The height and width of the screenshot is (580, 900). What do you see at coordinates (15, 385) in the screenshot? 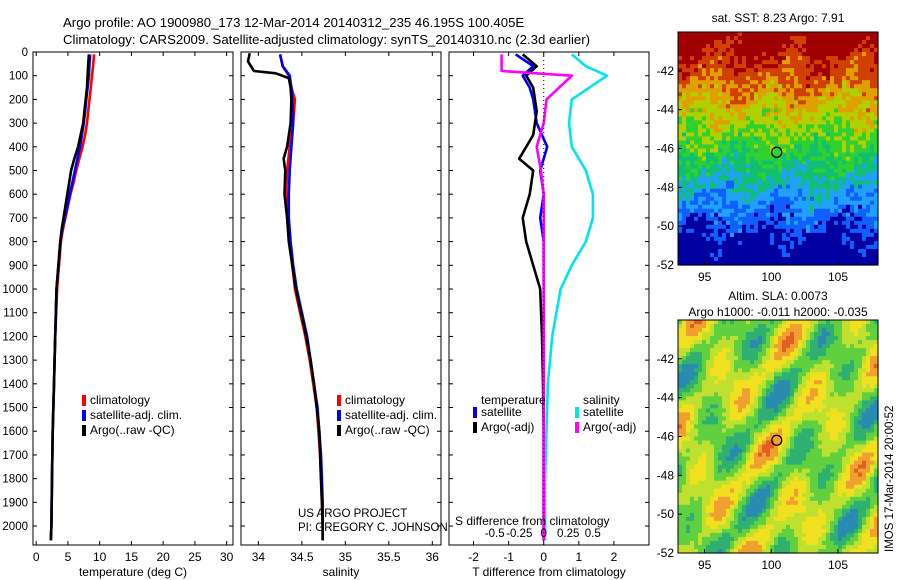
I see `y-tick-label: 1400` at bounding box center [15, 385].